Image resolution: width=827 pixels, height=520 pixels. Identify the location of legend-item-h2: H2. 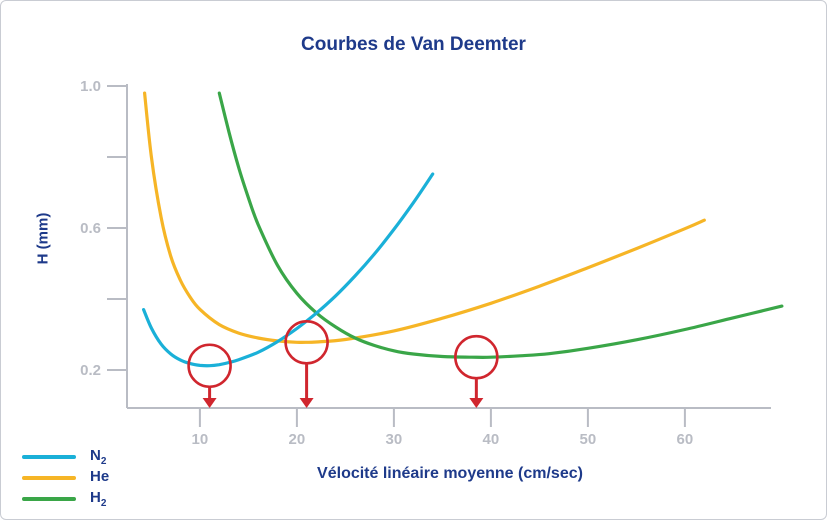
(65, 498).